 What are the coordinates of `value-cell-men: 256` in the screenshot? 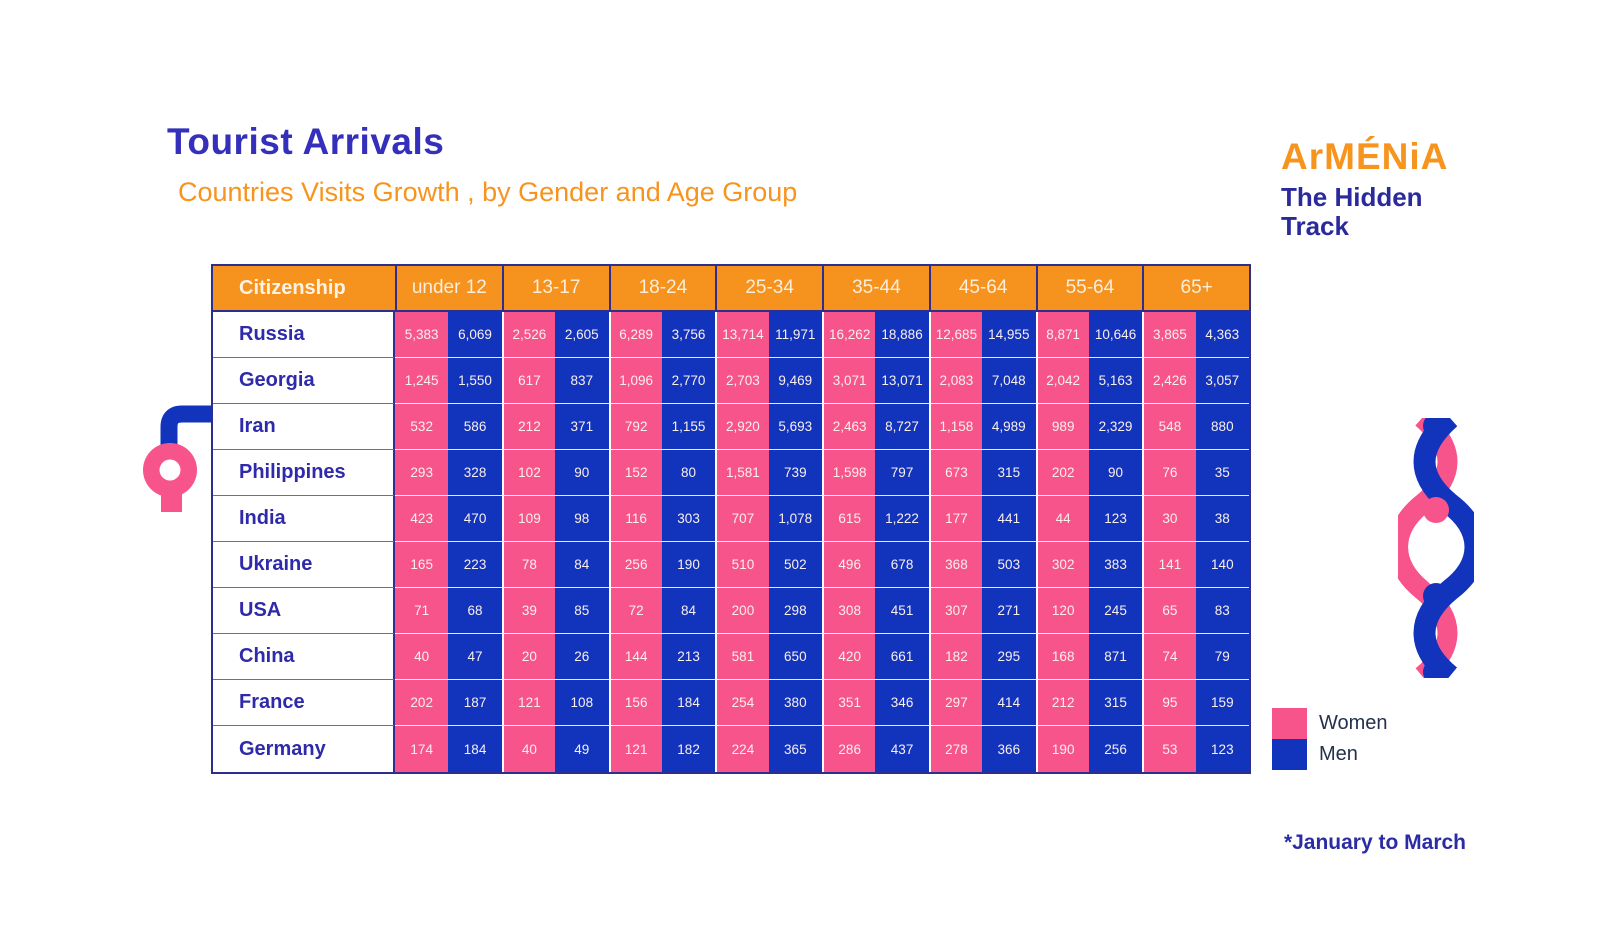 It's located at (1115, 749).